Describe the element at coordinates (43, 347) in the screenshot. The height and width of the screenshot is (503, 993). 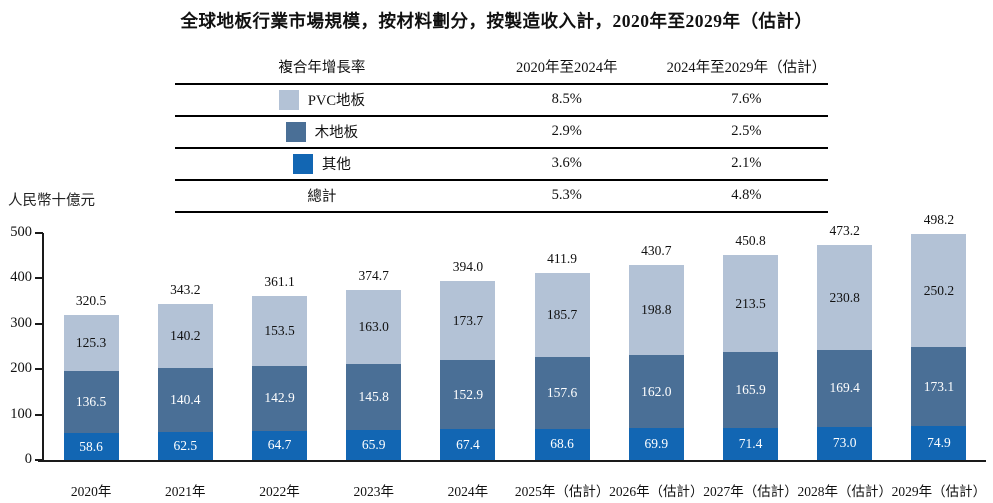
I see `y-axis` at that location.